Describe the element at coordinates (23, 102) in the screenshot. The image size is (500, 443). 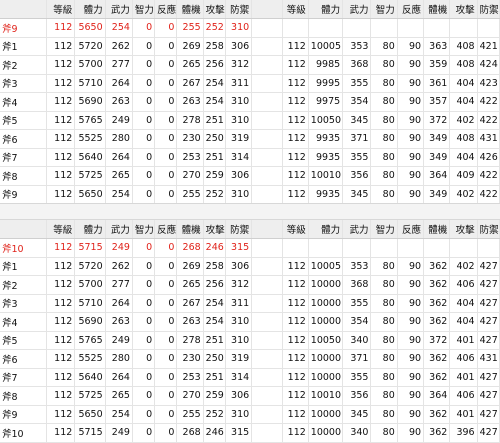
I see `row-name: 斧4` at that location.